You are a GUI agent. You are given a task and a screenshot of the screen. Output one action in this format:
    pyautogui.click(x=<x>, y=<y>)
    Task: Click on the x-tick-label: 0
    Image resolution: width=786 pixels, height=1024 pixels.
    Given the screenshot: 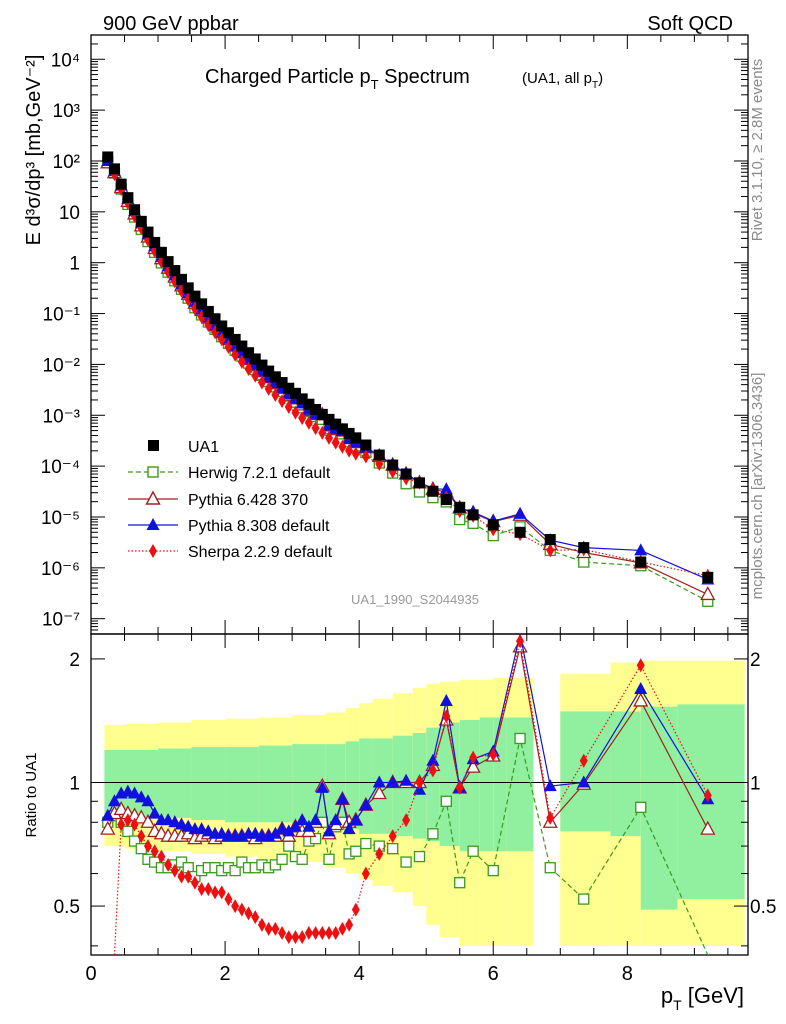 What is the action you would take?
    pyautogui.click(x=90, y=974)
    